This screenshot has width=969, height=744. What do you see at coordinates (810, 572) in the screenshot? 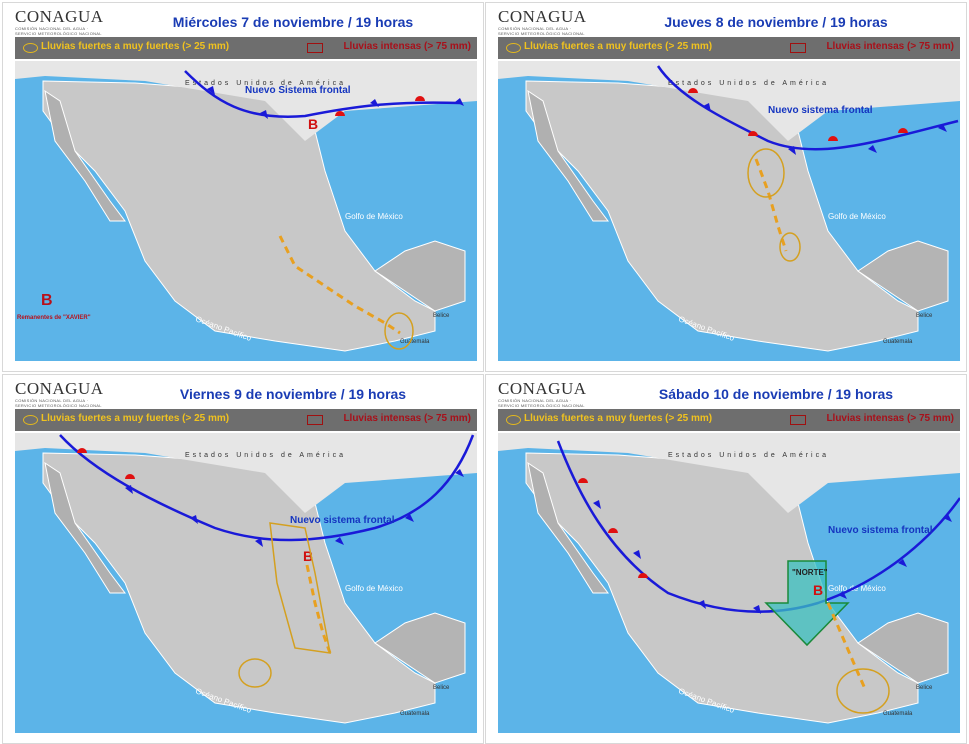
I see `svg-text: "NORTE"` at bounding box center [810, 572].